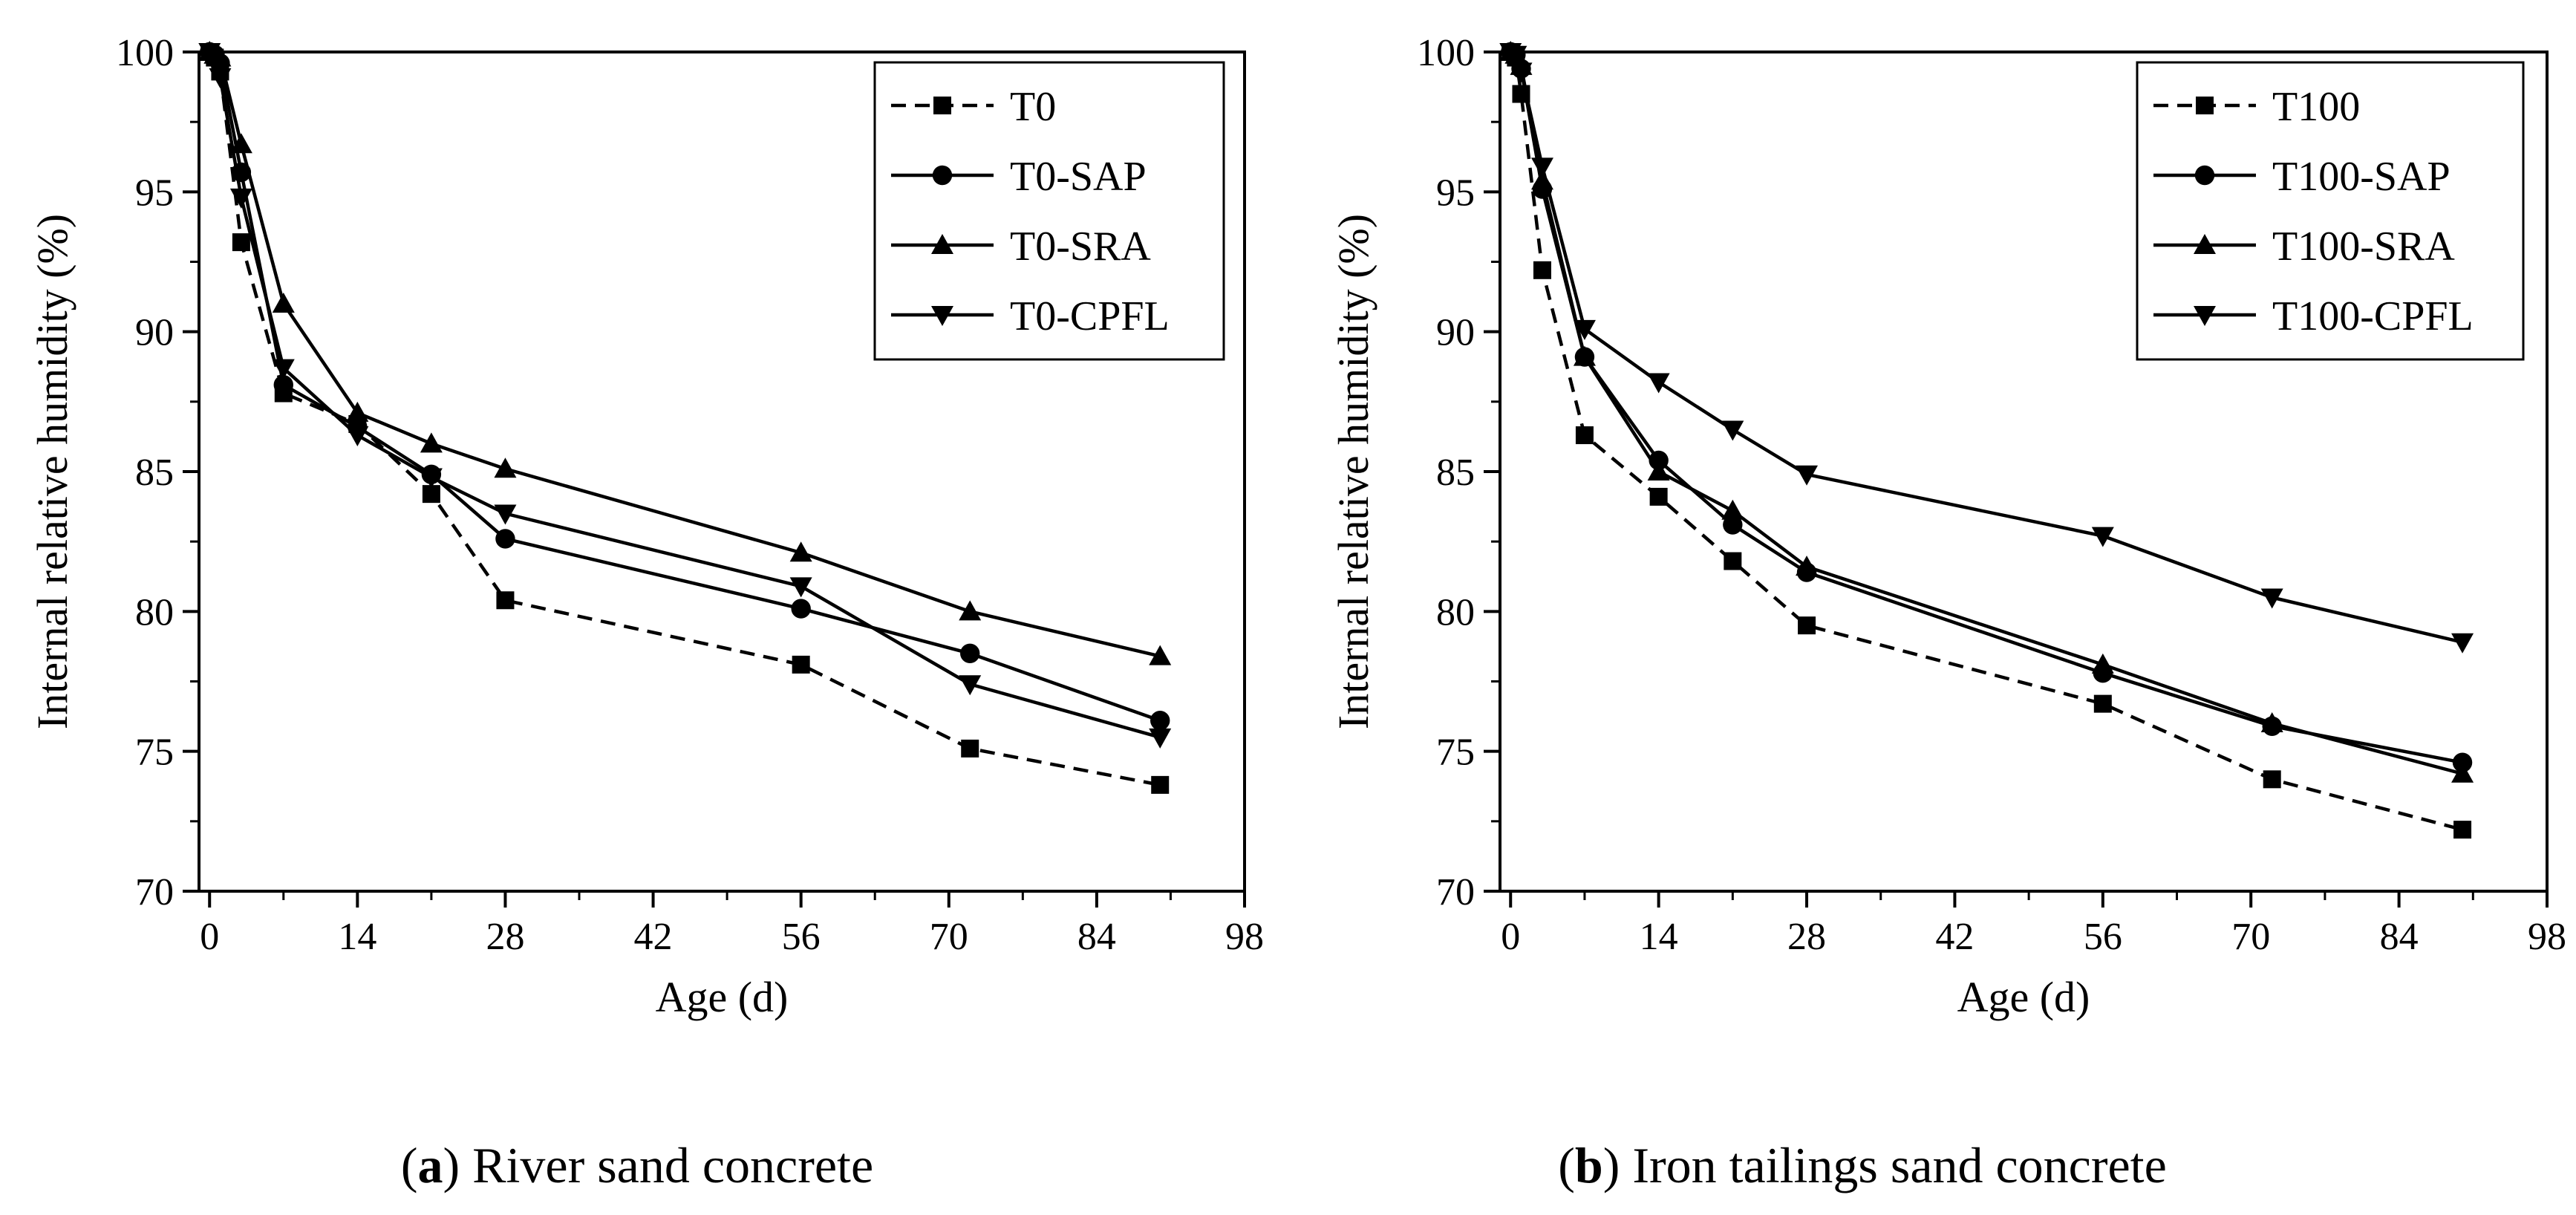  What do you see at coordinates (722, 997) in the screenshot?
I see `x-axis-title: Age (d)` at bounding box center [722, 997].